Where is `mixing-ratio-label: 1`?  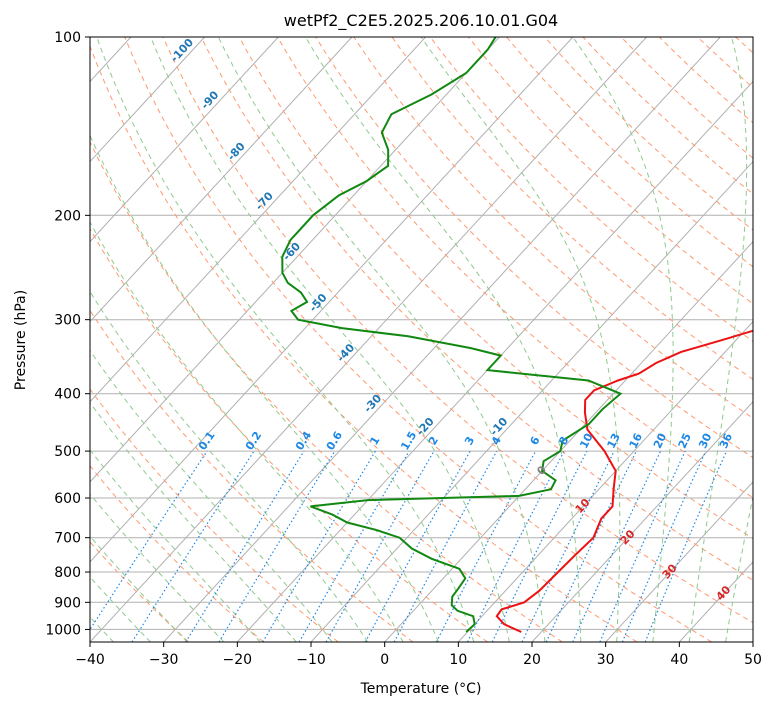
mixing-ratio-label: 1 is located at coordinates (374, 440).